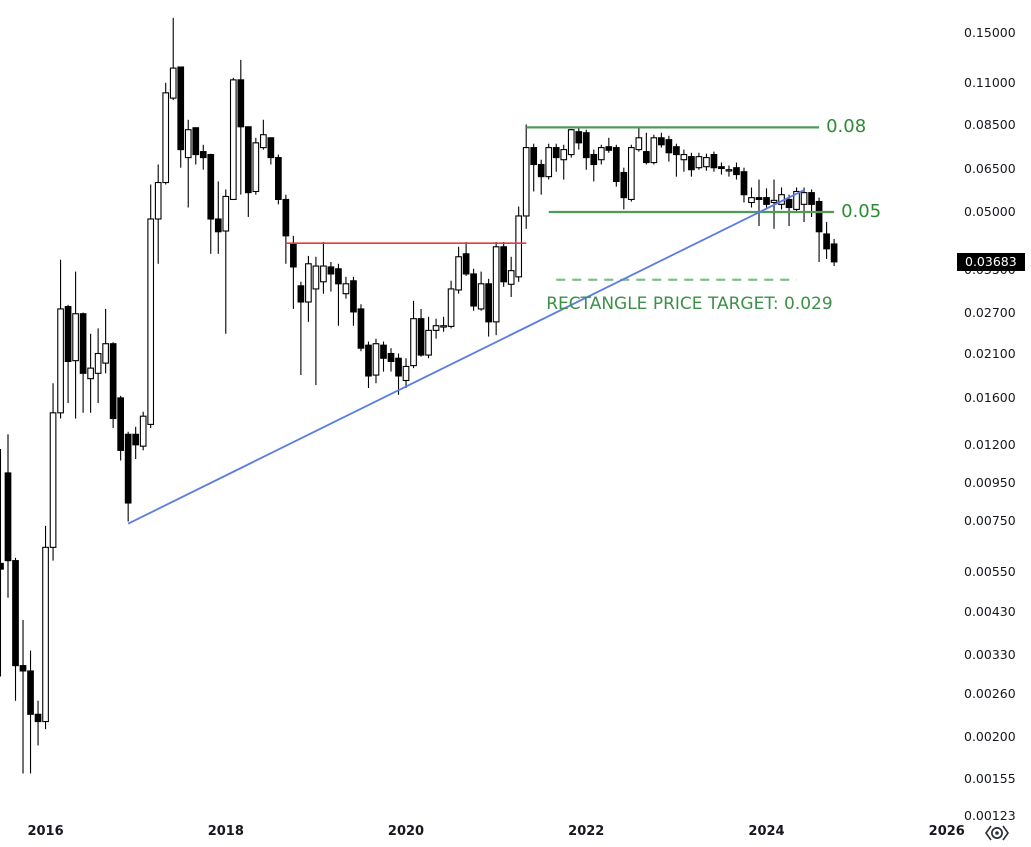 The width and height of the screenshot is (1031, 847). I want to click on time-scale: 2016 2018 2020 2022 2024 2026, so click(515, 831).